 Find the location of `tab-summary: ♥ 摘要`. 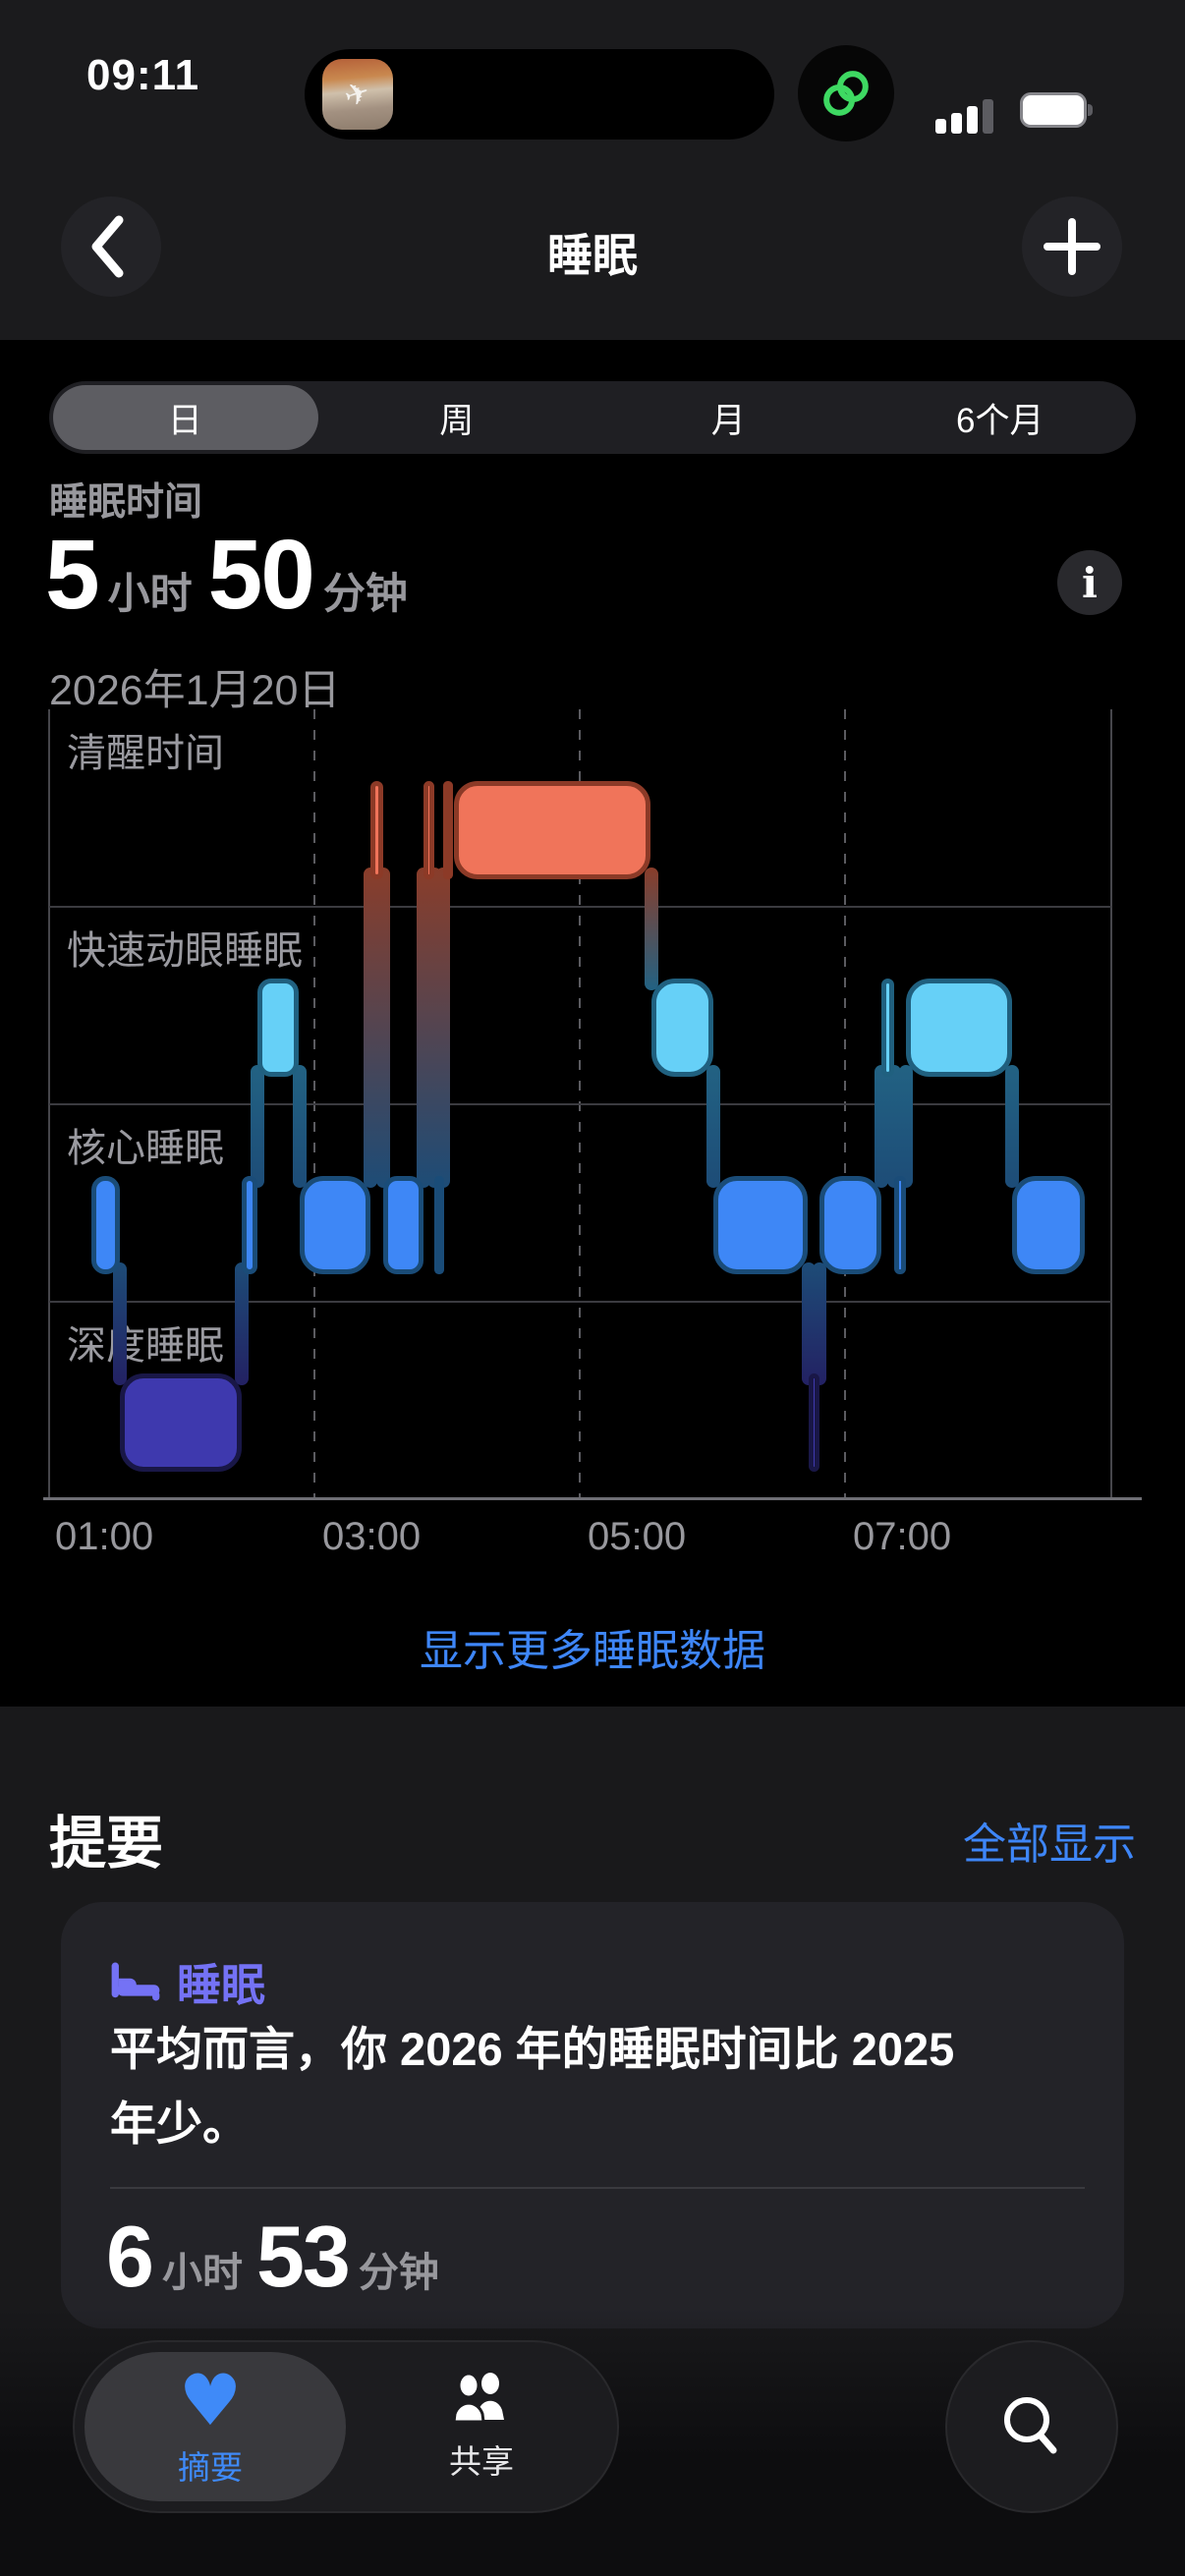

tab-summary: ♥ 摘要 is located at coordinates (211, 2422).